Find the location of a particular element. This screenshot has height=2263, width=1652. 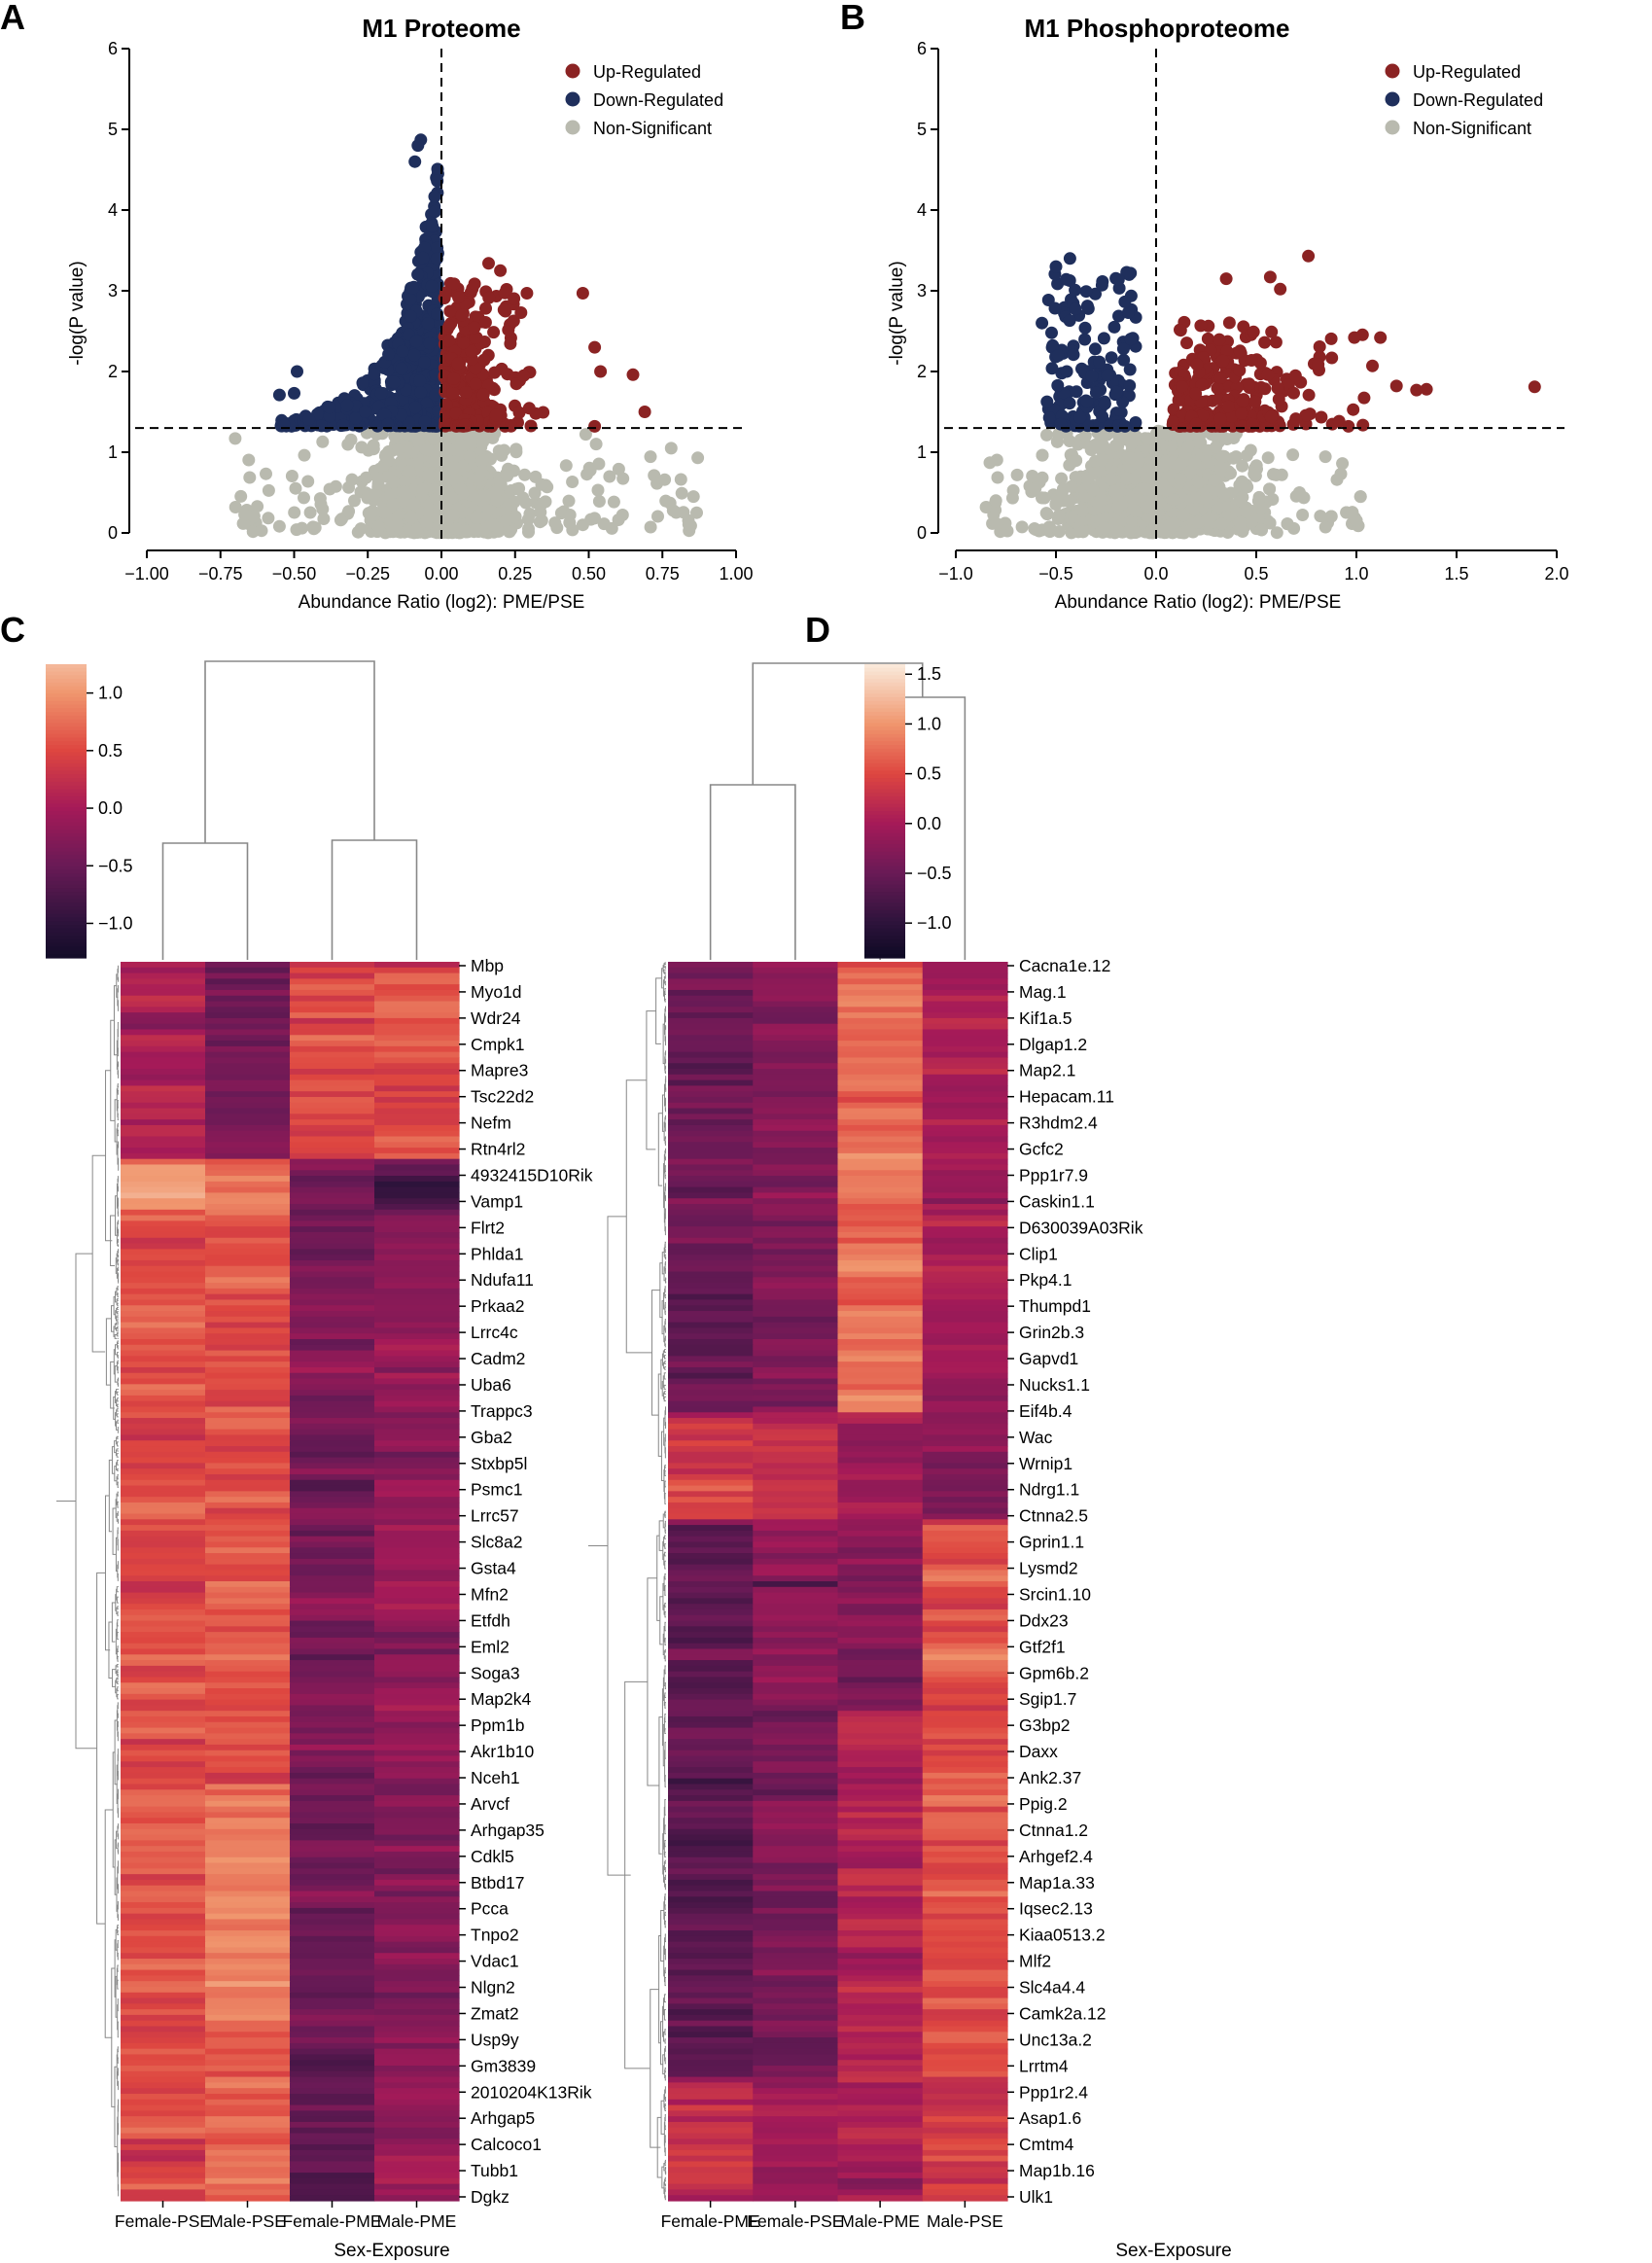

y-axis-label-a: -log(P value) is located at coordinates (77, 313).